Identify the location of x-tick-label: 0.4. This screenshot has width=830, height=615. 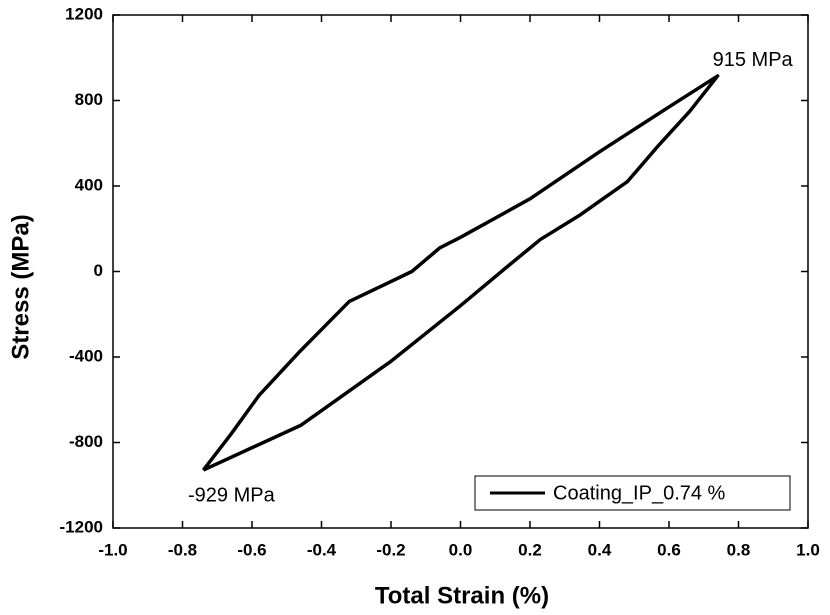
(600, 549).